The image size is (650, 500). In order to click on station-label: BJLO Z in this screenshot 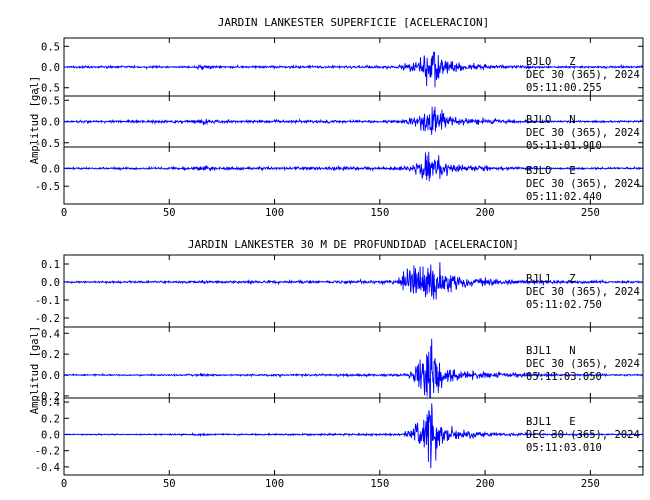, I will do `click(551, 62)`.